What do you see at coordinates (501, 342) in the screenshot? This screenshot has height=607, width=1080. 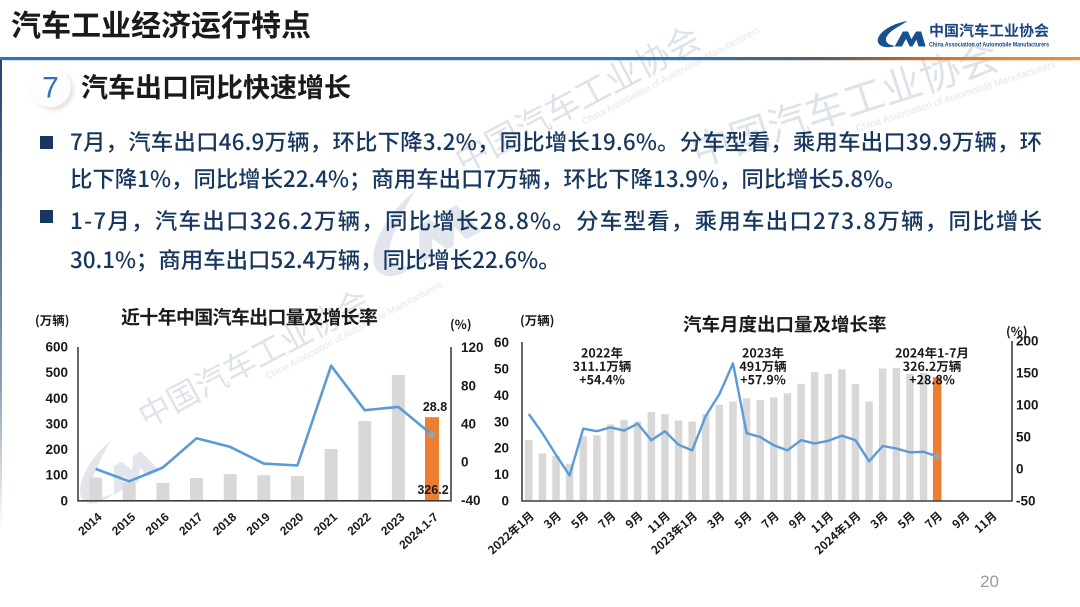 I see `svg-text: 60` at bounding box center [501, 342].